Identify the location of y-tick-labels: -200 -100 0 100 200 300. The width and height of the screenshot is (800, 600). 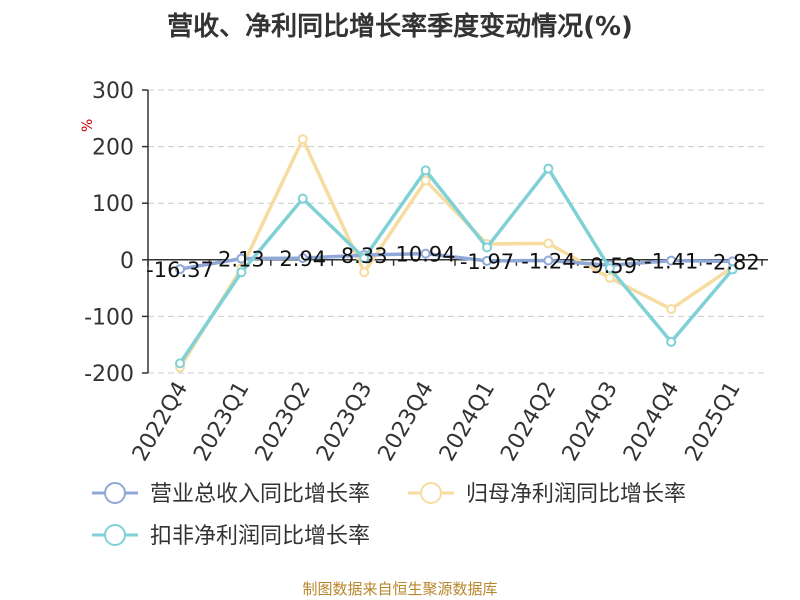
(109, 233).